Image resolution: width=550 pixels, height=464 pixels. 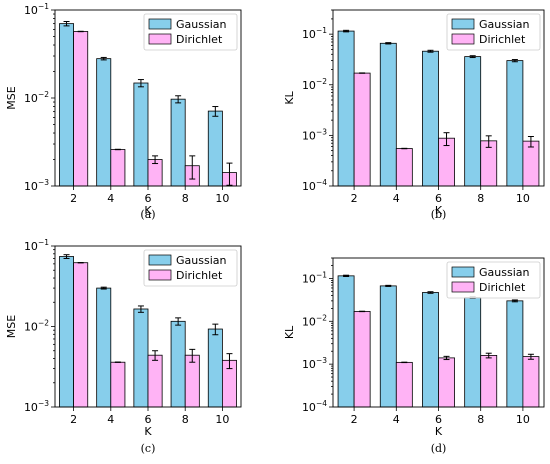 What do you see at coordinates (148, 448) in the screenshot?
I see `panel-caption: (c)` at bounding box center [148, 448].